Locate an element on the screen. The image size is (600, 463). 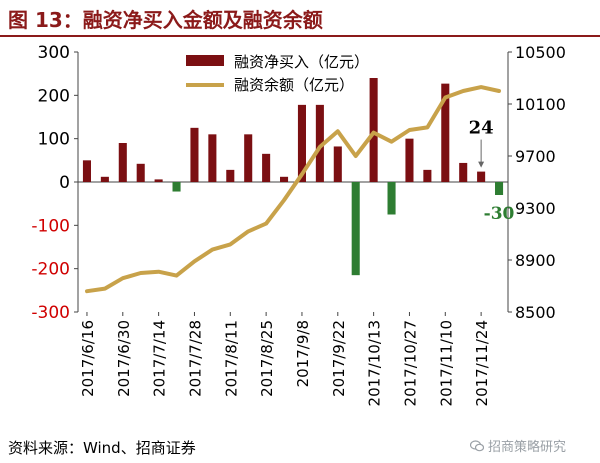
chart-title: 图 13：融资净买入金额及融资余额 is located at coordinates (165, 20).